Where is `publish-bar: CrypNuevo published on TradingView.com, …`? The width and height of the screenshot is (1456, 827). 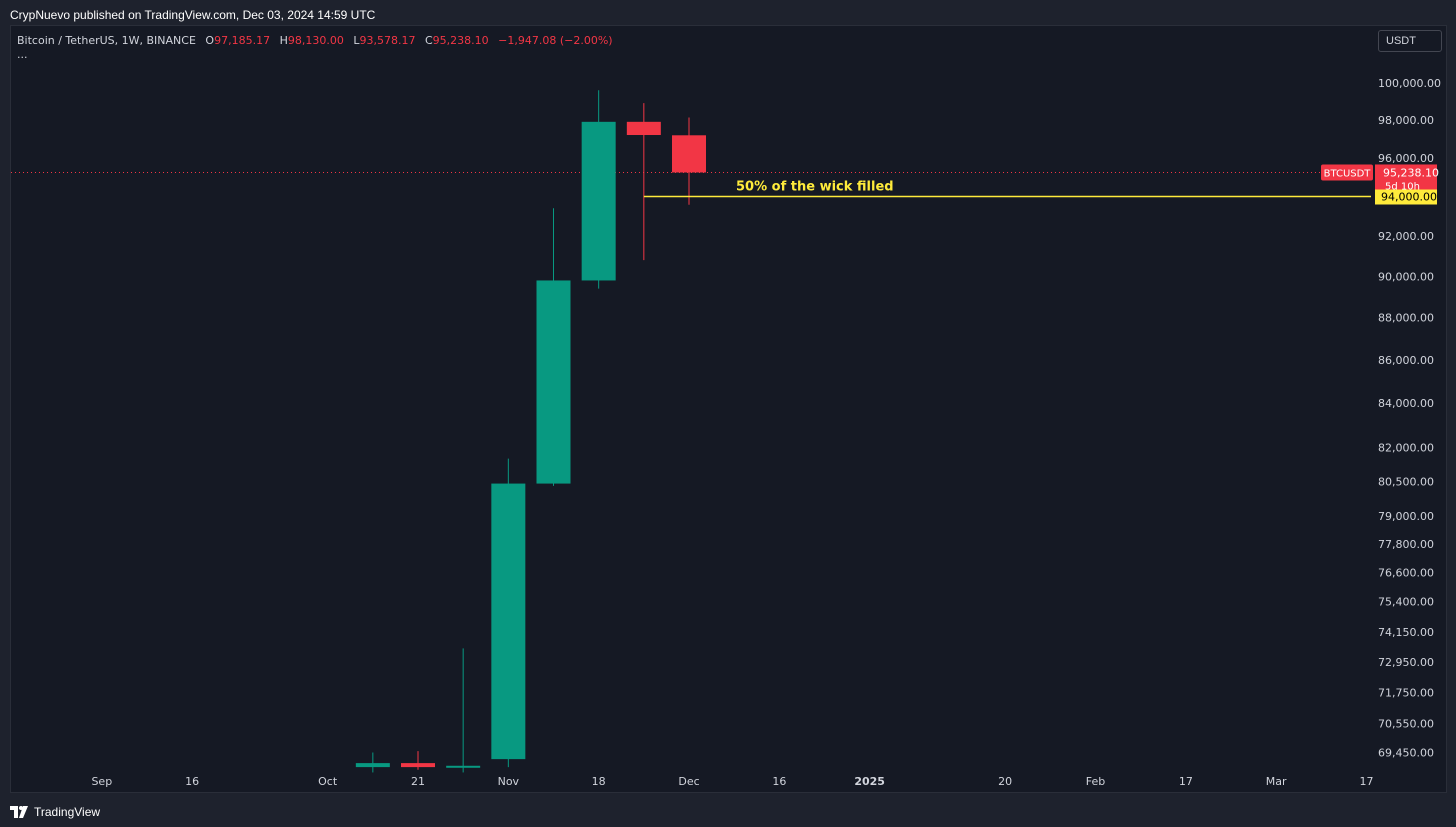 publish-bar: CrypNuevo published on TradingView.com, … is located at coordinates (728, 14).